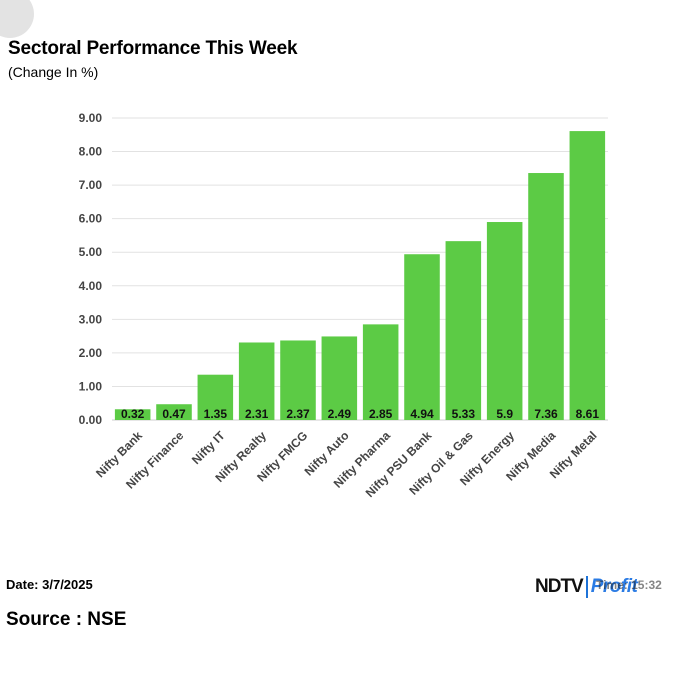  What do you see at coordinates (588, 414) in the screenshot?
I see `data-label: 8.61` at bounding box center [588, 414].